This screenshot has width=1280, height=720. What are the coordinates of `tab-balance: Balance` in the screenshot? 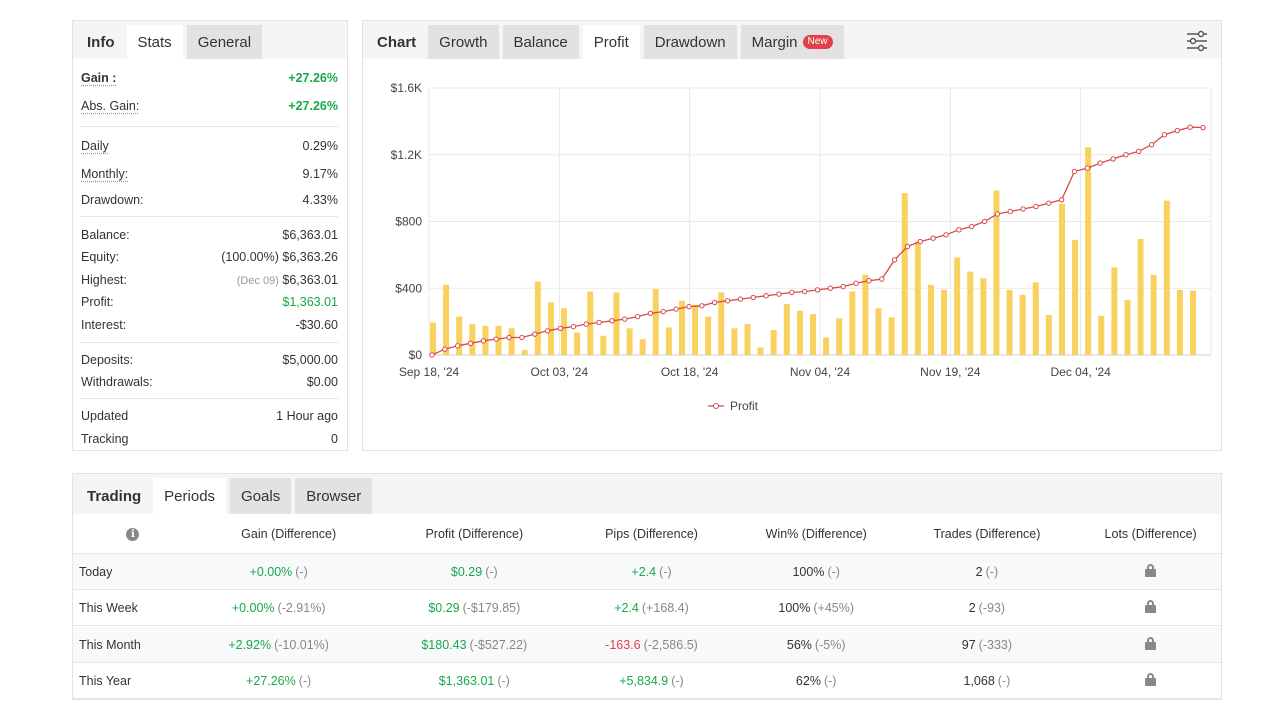 It's located at (540, 42).